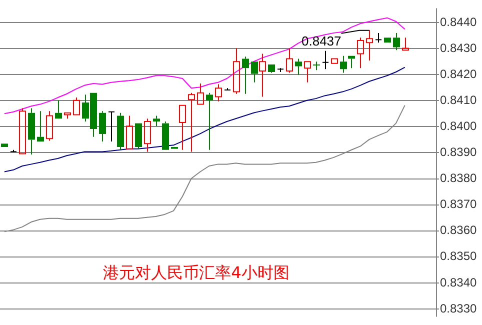  I want to click on y-tick-label: 0.8410, so click(459, 99).